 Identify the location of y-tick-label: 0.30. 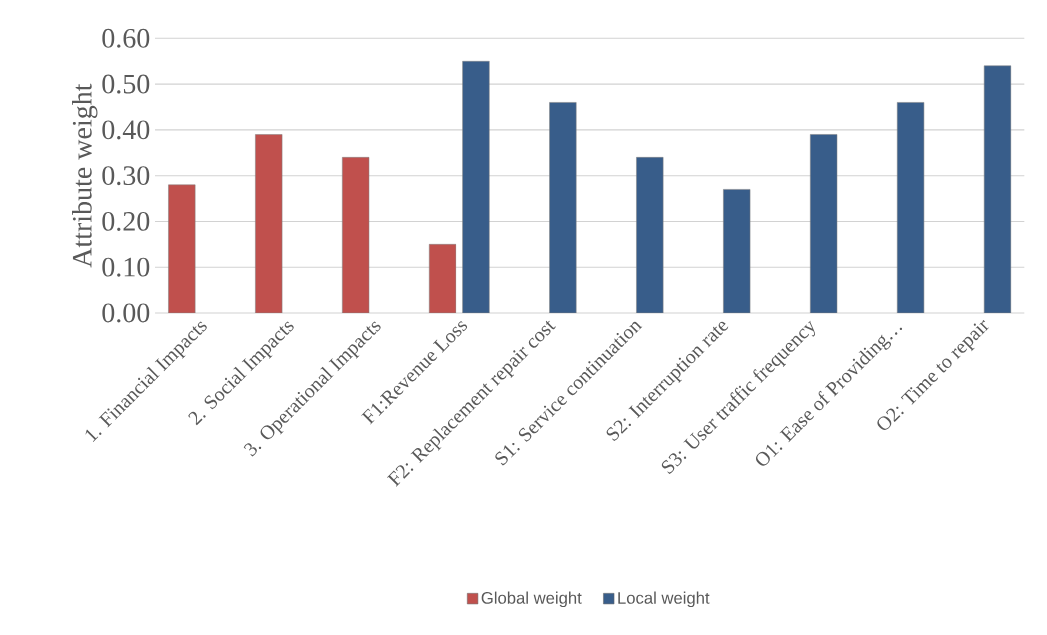
(126, 176).